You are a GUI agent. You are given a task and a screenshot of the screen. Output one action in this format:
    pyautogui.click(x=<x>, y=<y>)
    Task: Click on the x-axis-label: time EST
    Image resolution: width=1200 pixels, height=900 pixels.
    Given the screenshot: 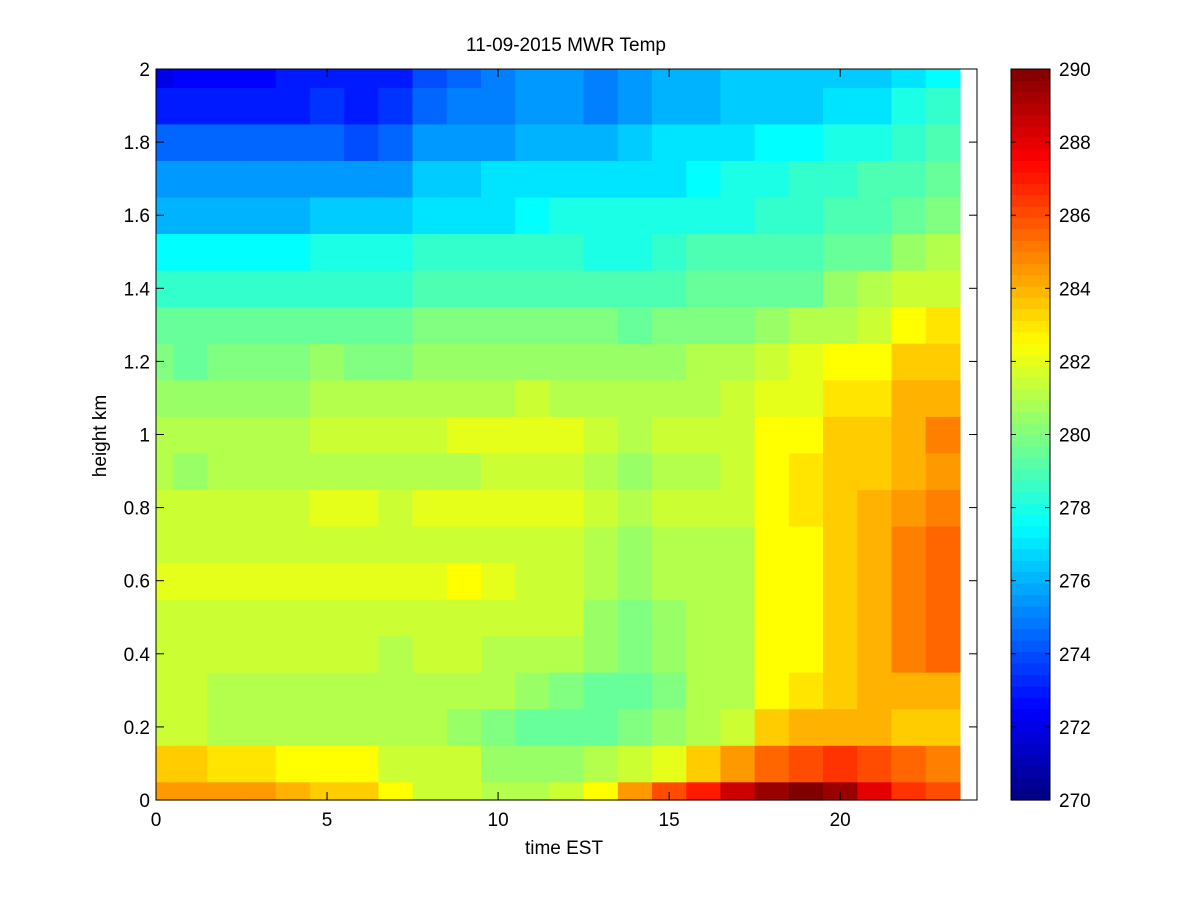 What is the action you would take?
    pyautogui.click(x=564, y=848)
    